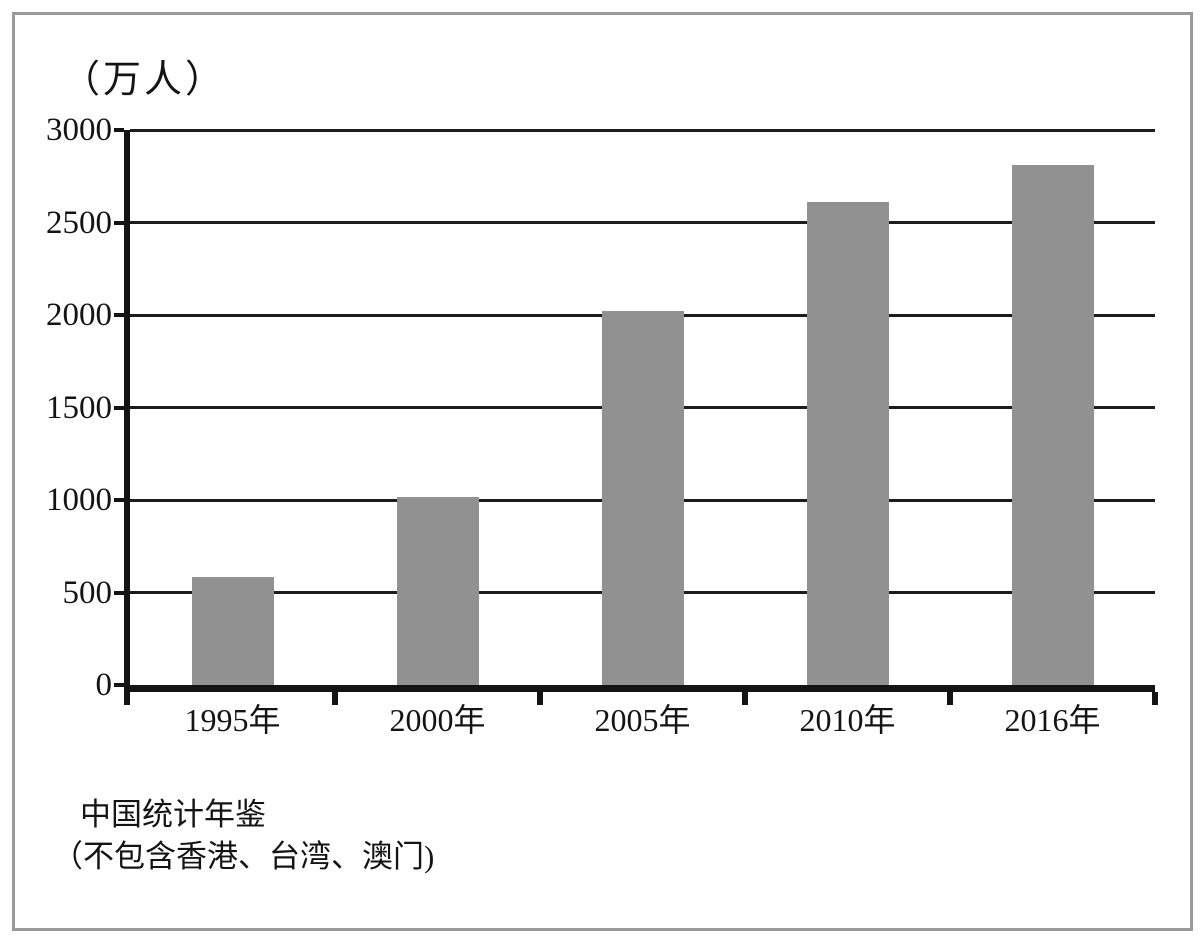 Image resolution: width=1204 pixels, height=945 pixels. Describe the element at coordinates (79, 407) in the screenshot. I see `y-axis-label-1500: 1500` at that location.